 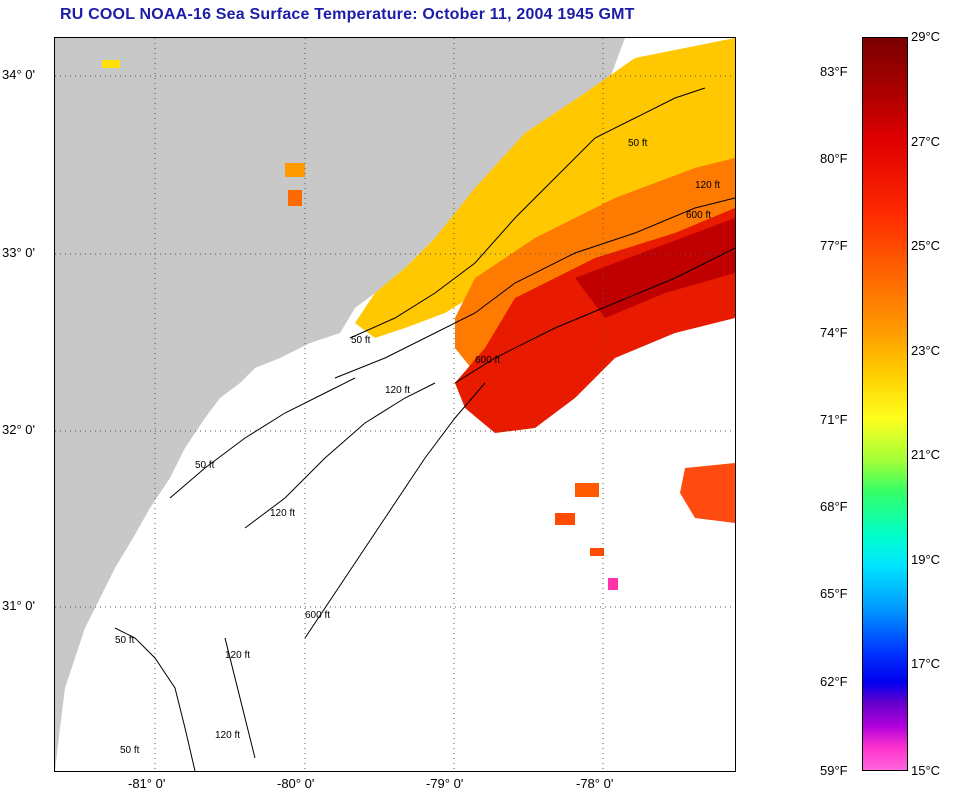 I want to click on fahrenheit-label: 62°F, so click(x=834, y=681).